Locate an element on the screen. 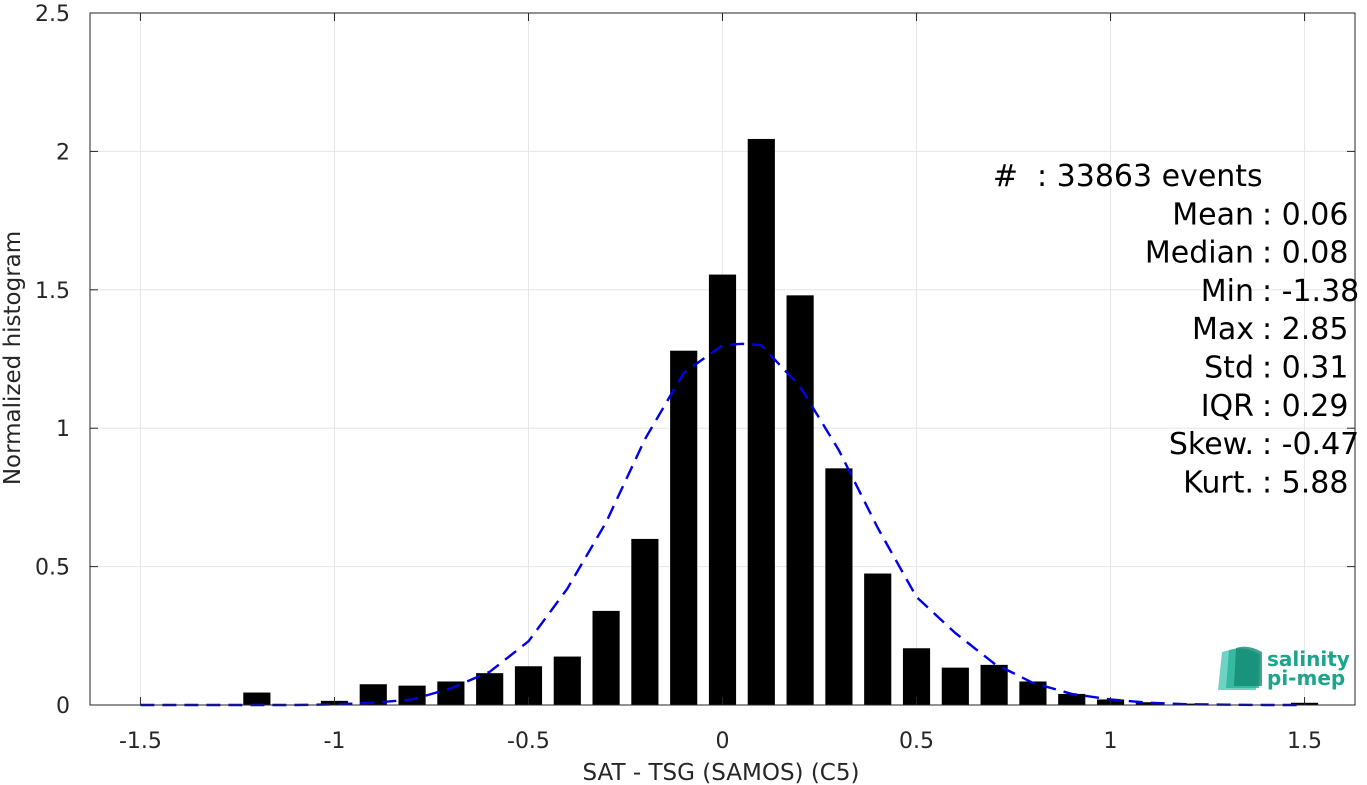 The width and height of the screenshot is (1367, 785). x-tick-label: 0.5 is located at coordinates (916, 741).